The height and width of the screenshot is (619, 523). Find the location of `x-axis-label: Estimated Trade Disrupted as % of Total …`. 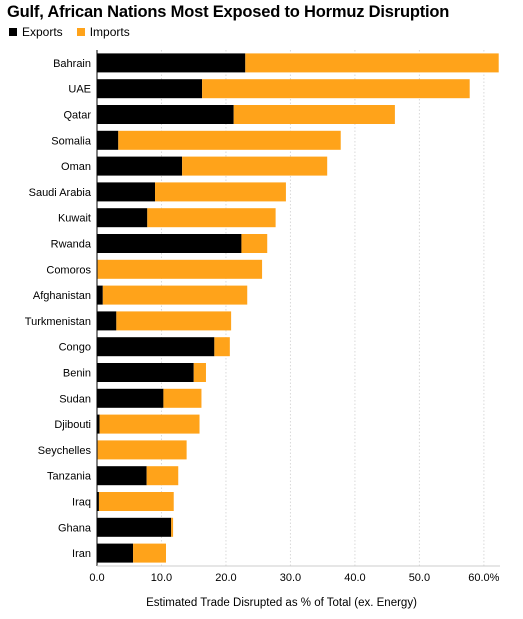

x-axis-label: Estimated Trade Disrupted as % of Total … is located at coordinates (281, 603).